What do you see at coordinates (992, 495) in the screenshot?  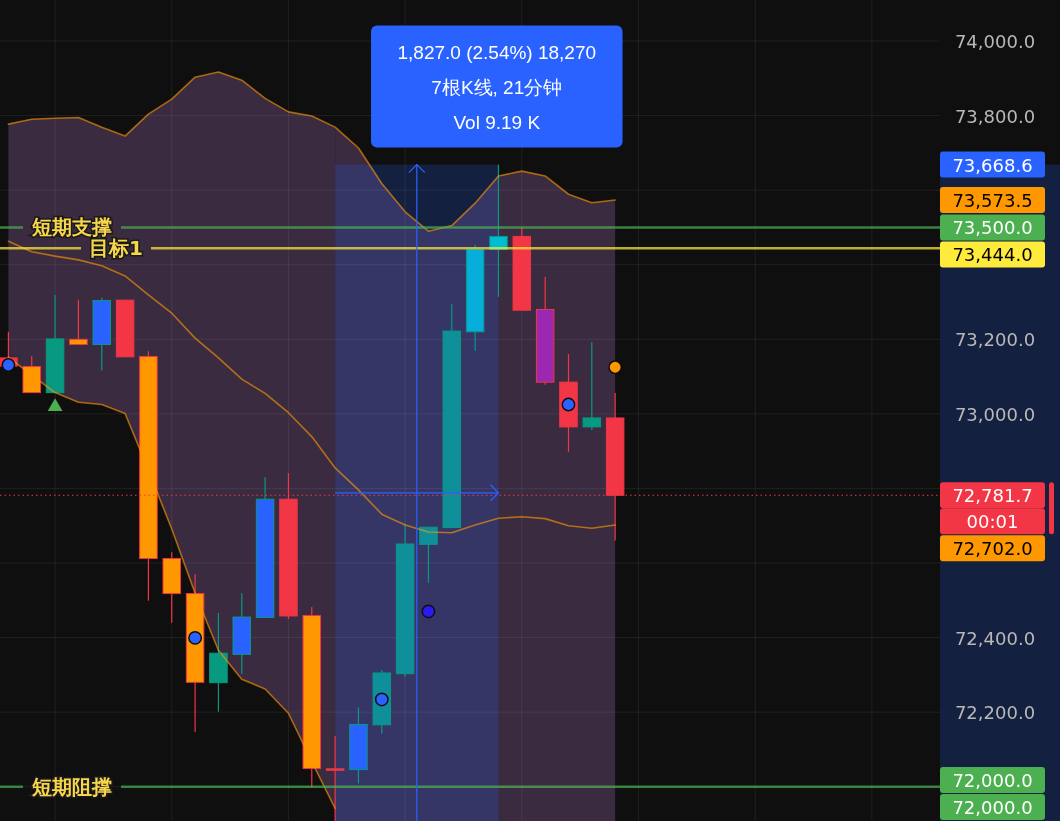 I see `text: 72,781.7` at bounding box center [992, 495].